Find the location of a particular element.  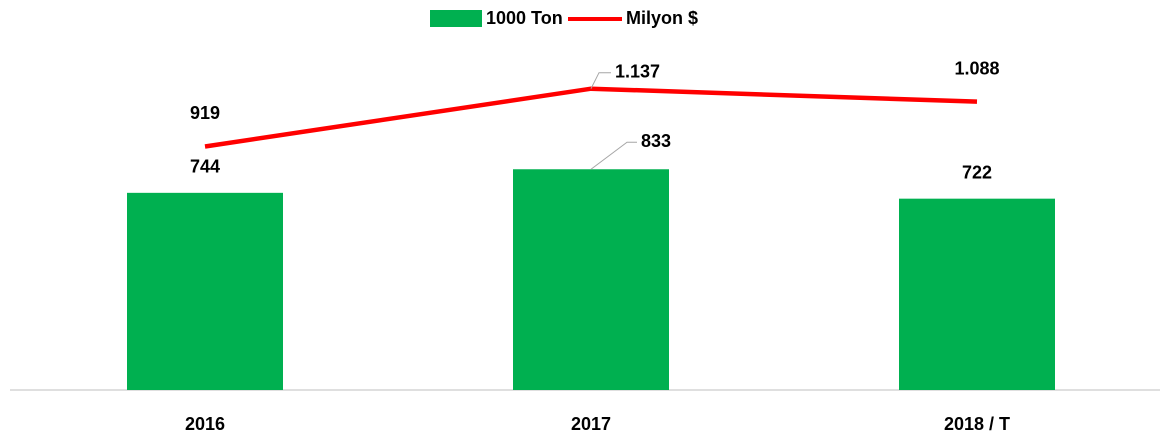

line is located at coordinates (591, 117).